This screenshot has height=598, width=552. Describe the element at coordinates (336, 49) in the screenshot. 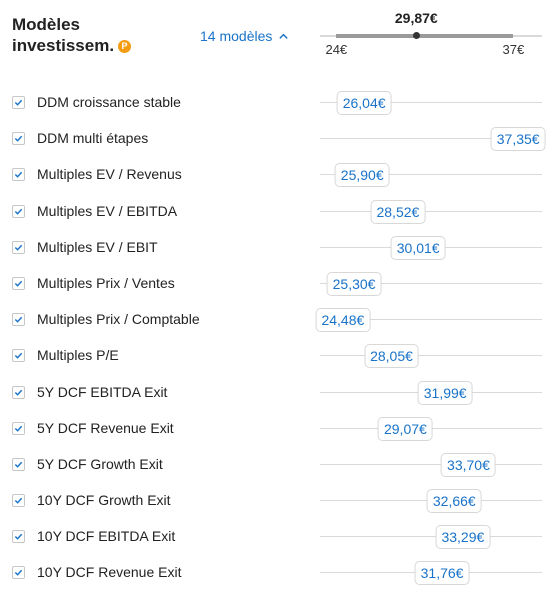

I see `range-min-label: 24€` at that location.